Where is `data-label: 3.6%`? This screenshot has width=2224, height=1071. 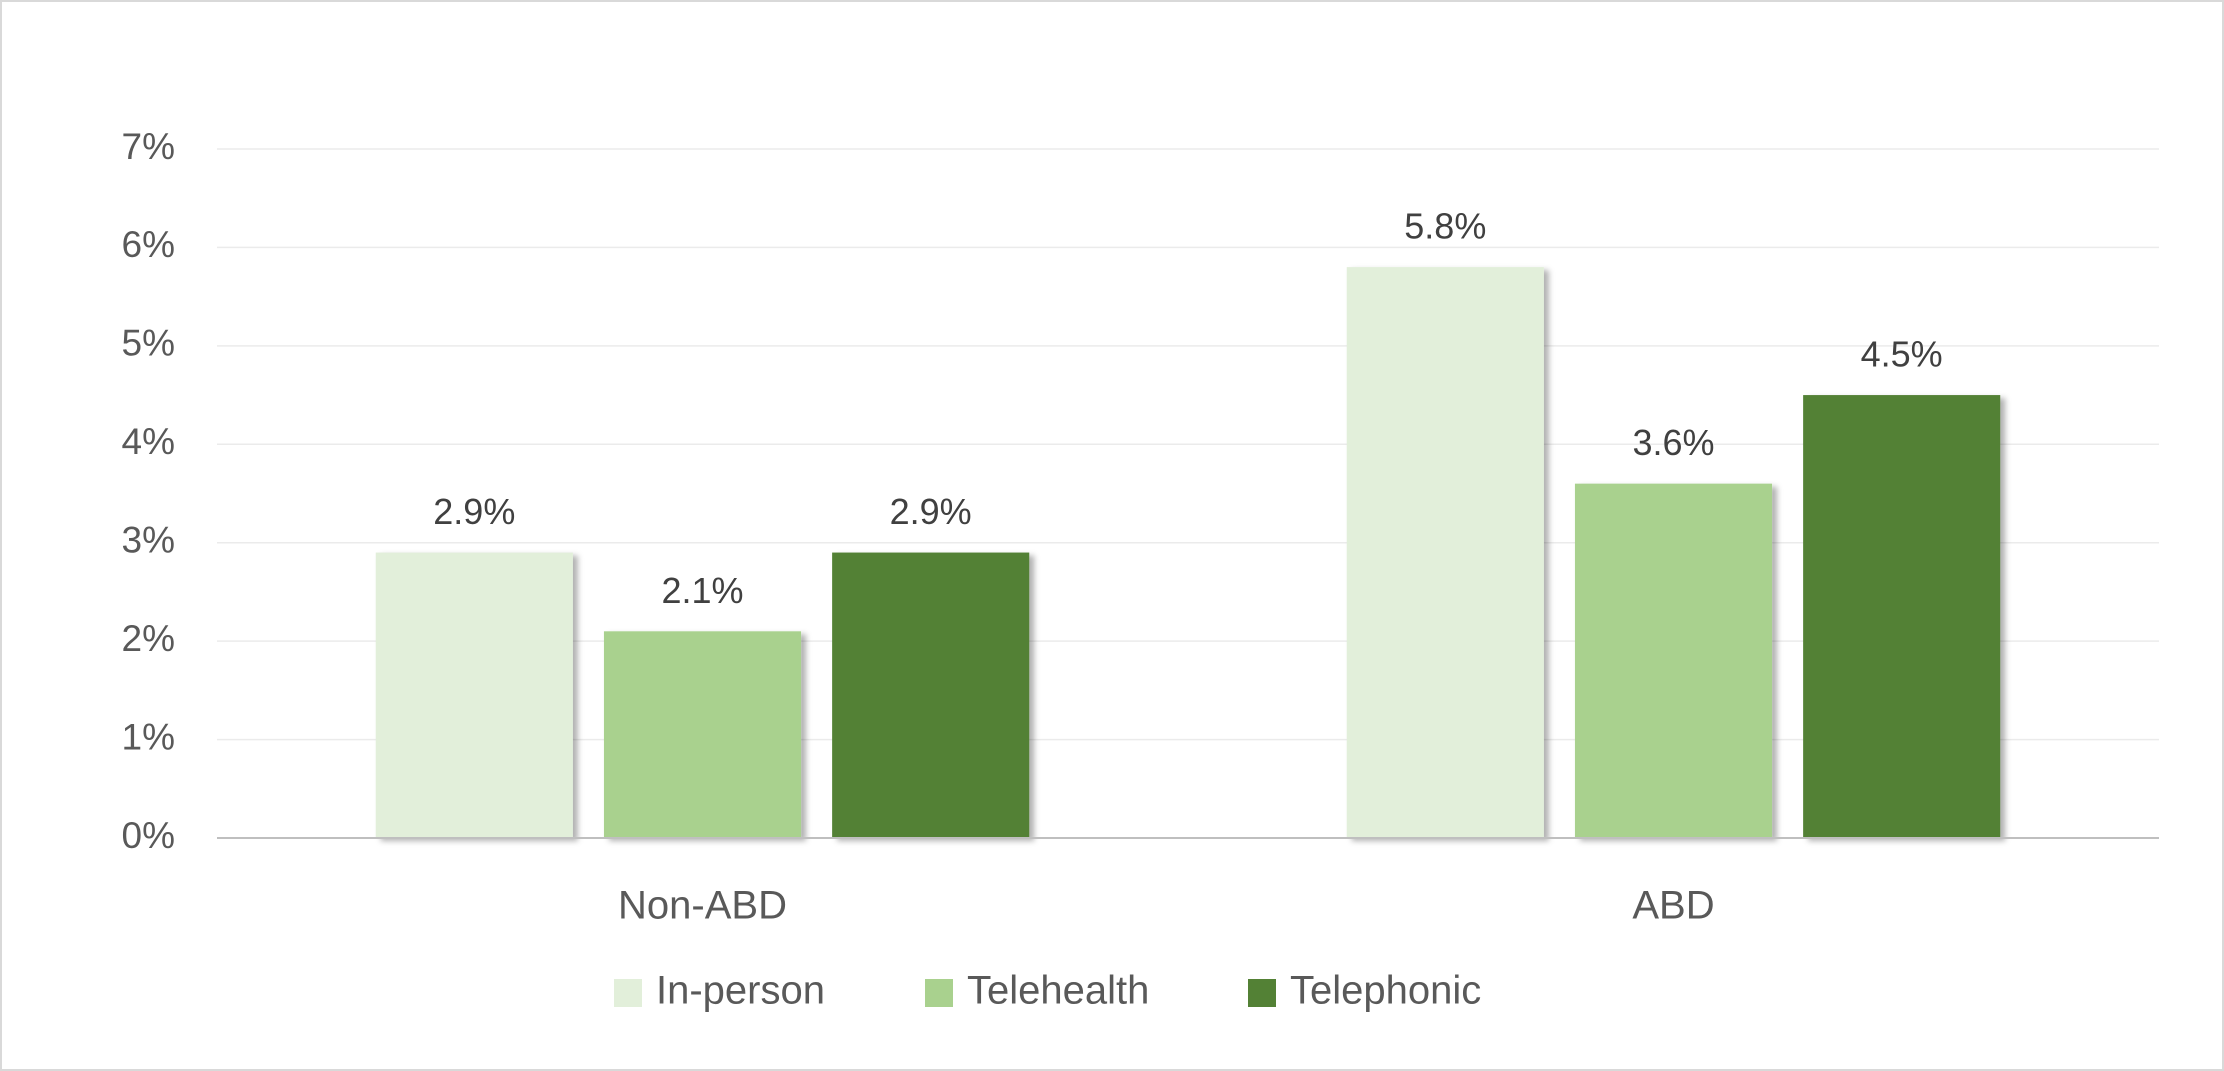 data-label: 3.6% is located at coordinates (1673, 442).